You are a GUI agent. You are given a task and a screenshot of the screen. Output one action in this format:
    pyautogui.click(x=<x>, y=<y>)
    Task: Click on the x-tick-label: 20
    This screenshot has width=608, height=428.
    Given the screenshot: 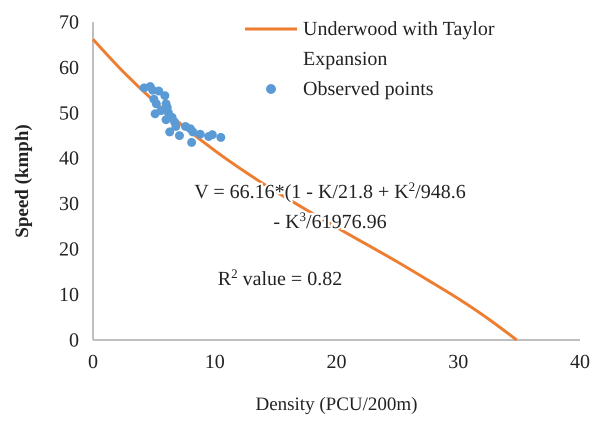 What is the action you would take?
    pyautogui.click(x=336, y=362)
    